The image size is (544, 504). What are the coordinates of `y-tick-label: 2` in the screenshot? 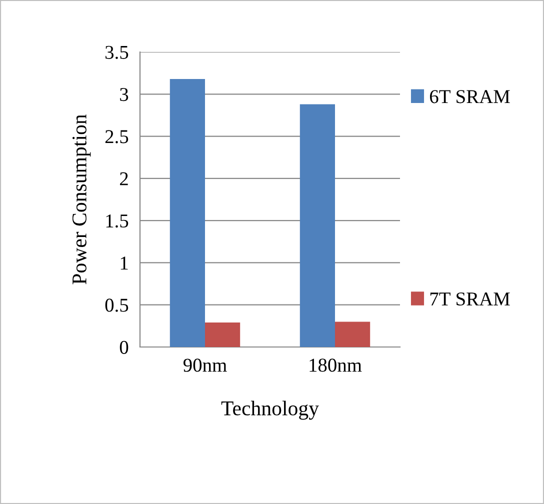 It's located at (124, 179).